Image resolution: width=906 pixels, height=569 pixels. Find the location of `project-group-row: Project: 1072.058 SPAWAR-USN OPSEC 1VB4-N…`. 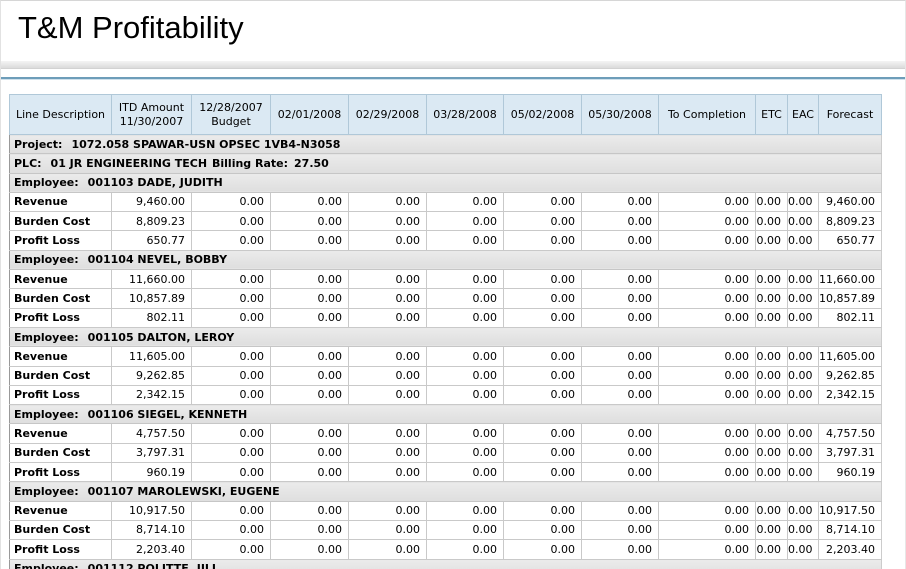

project-group-row: Project: 1072.058 SPAWAR-USN OPSEC 1VB4-N… is located at coordinates (445, 144).